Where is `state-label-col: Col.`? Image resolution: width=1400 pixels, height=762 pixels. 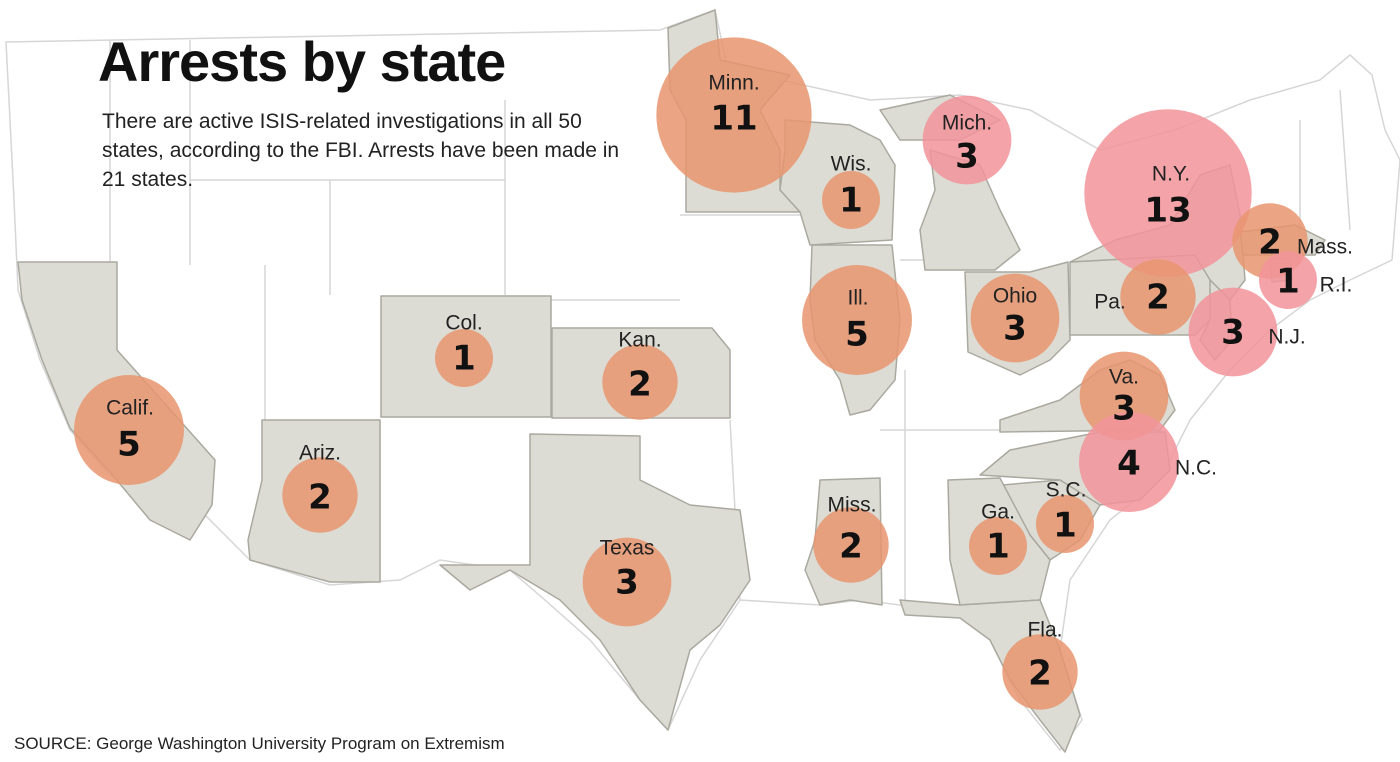
state-label-col: Col. is located at coordinates (463, 323).